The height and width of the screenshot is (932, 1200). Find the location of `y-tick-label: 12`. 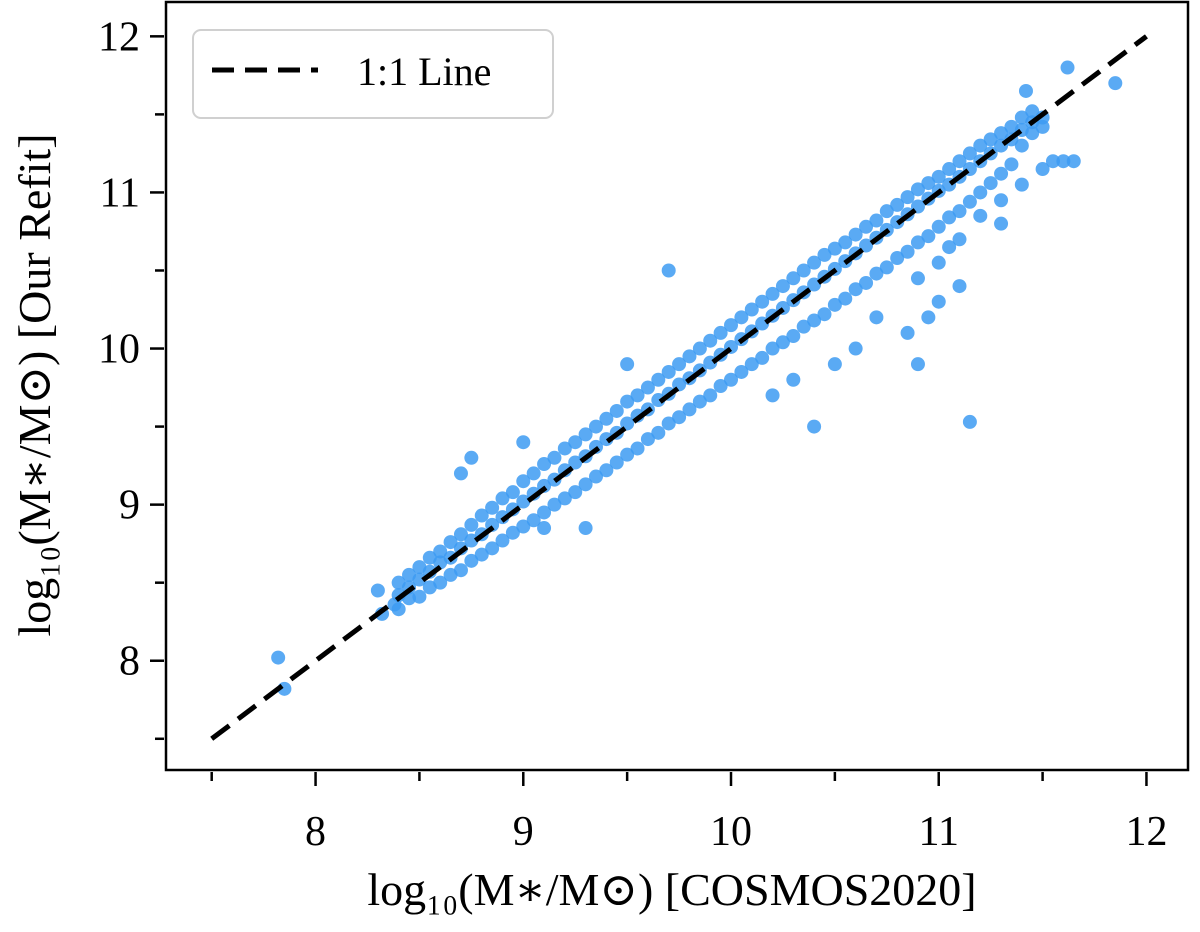

y-tick-label: 12 is located at coordinates (119, 37).